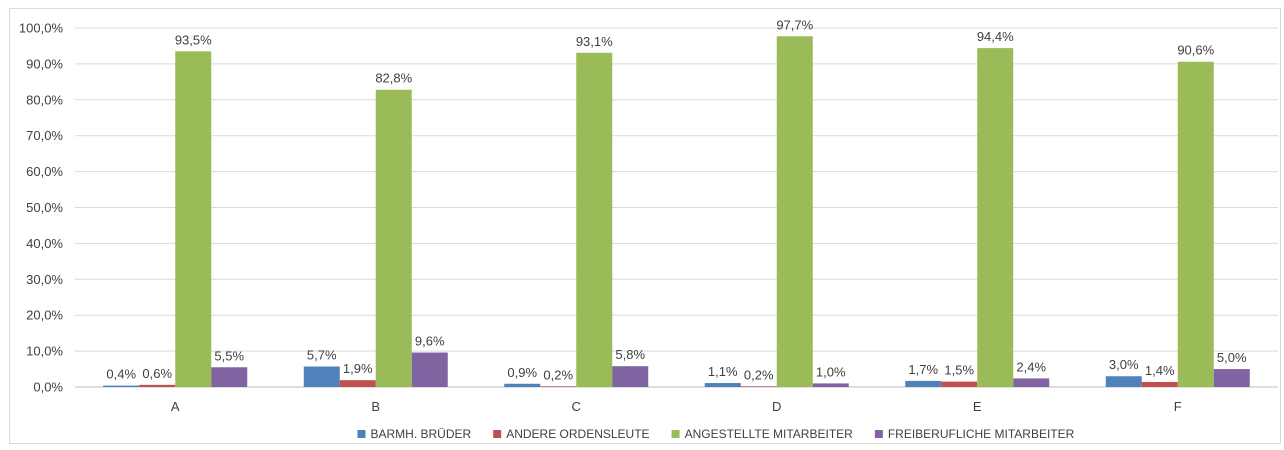 The width and height of the screenshot is (1284, 450). Describe the element at coordinates (1195, 50) in the screenshot. I see `data-label: 90,6%` at that location.